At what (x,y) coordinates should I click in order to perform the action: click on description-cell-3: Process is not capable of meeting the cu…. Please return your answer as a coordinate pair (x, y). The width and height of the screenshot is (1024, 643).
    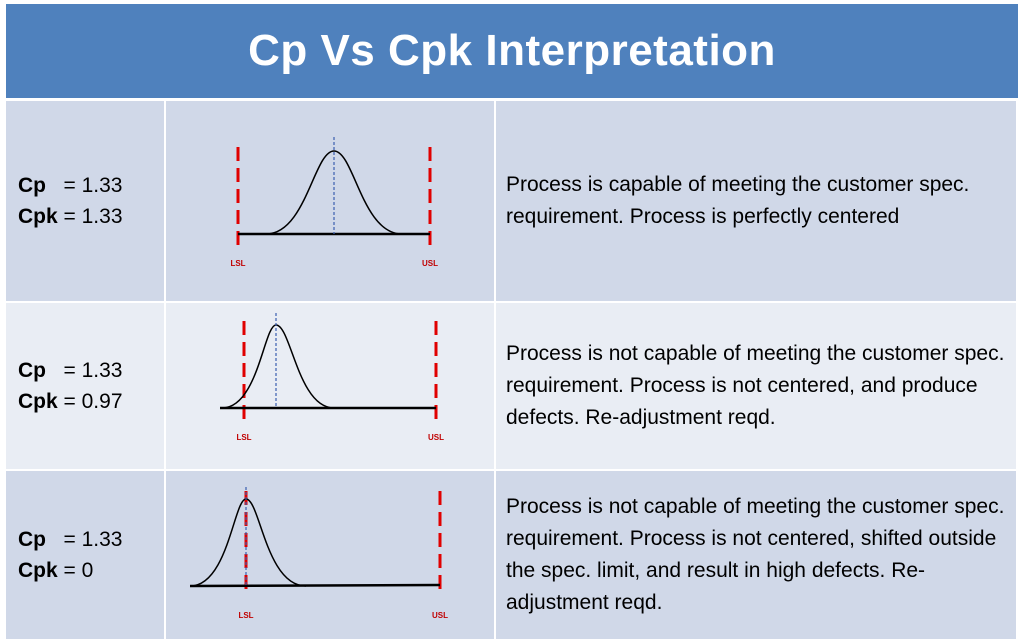
    Looking at the image, I should click on (757, 556).